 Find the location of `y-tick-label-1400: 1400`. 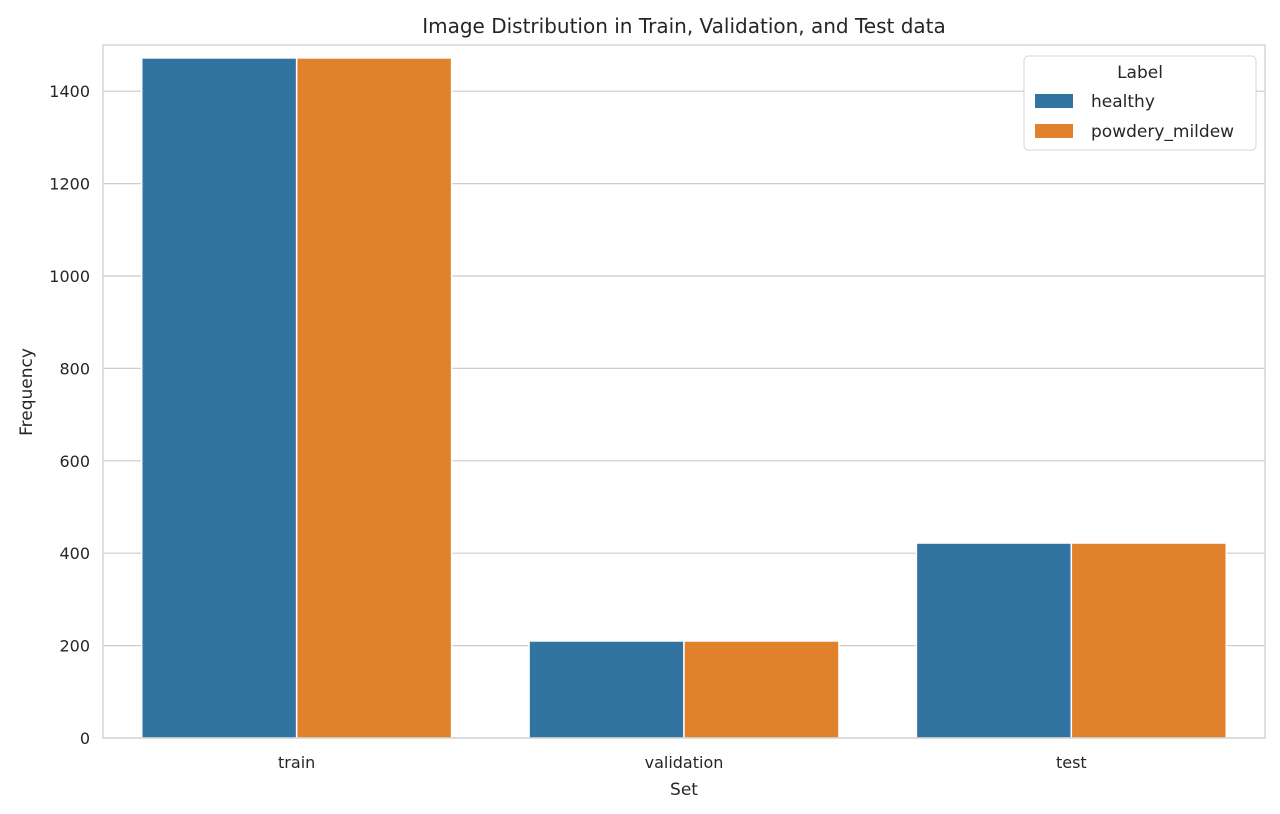

y-tick-label-1400: 1400 is located at coordinates (69, 91).